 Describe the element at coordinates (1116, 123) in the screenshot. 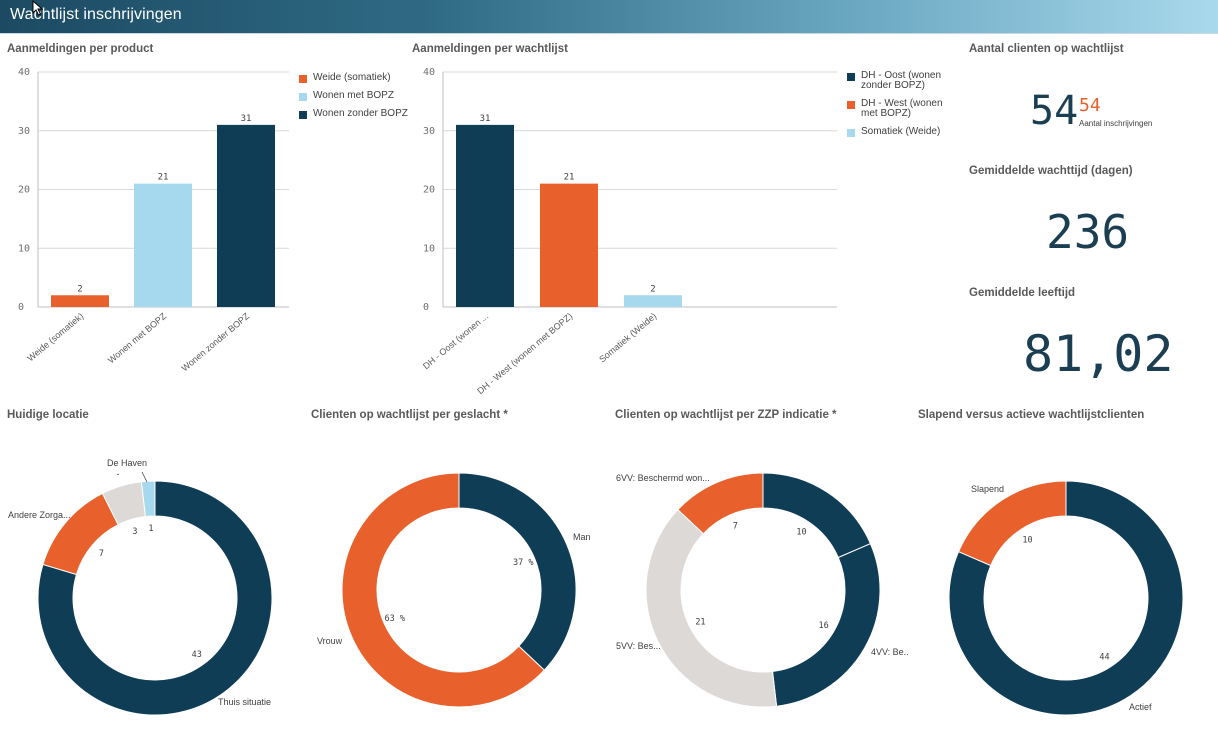

I see `kpi-aantal-secondary-label: Aantal inschrijvingen` at that location.